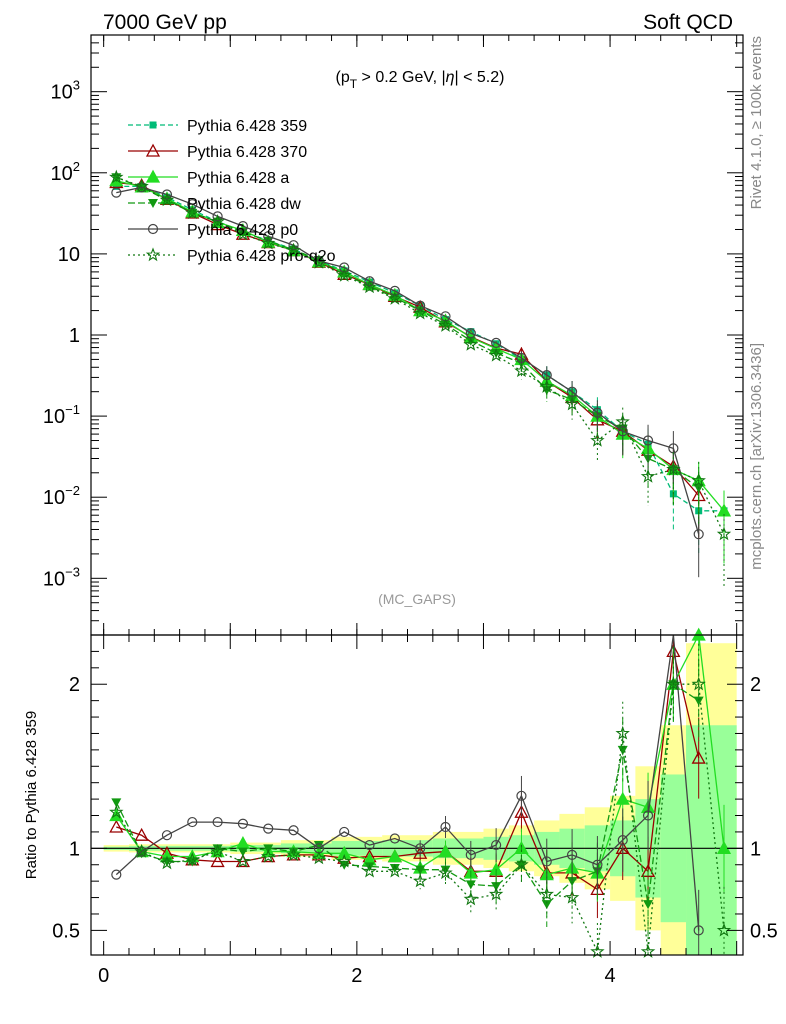 Image resolution: width=786 pixels, height=1024 pixels. Describe the element at coordinates (153, 254) in the screenshot. I see `legend-marker-sq2o` at that location.